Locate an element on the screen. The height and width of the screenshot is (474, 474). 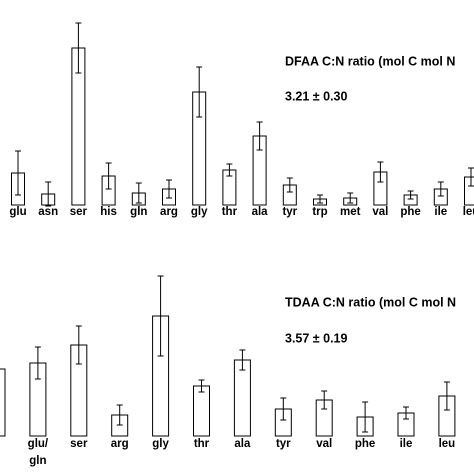
x-tick-label: trp is located at coordinates (319, 212).